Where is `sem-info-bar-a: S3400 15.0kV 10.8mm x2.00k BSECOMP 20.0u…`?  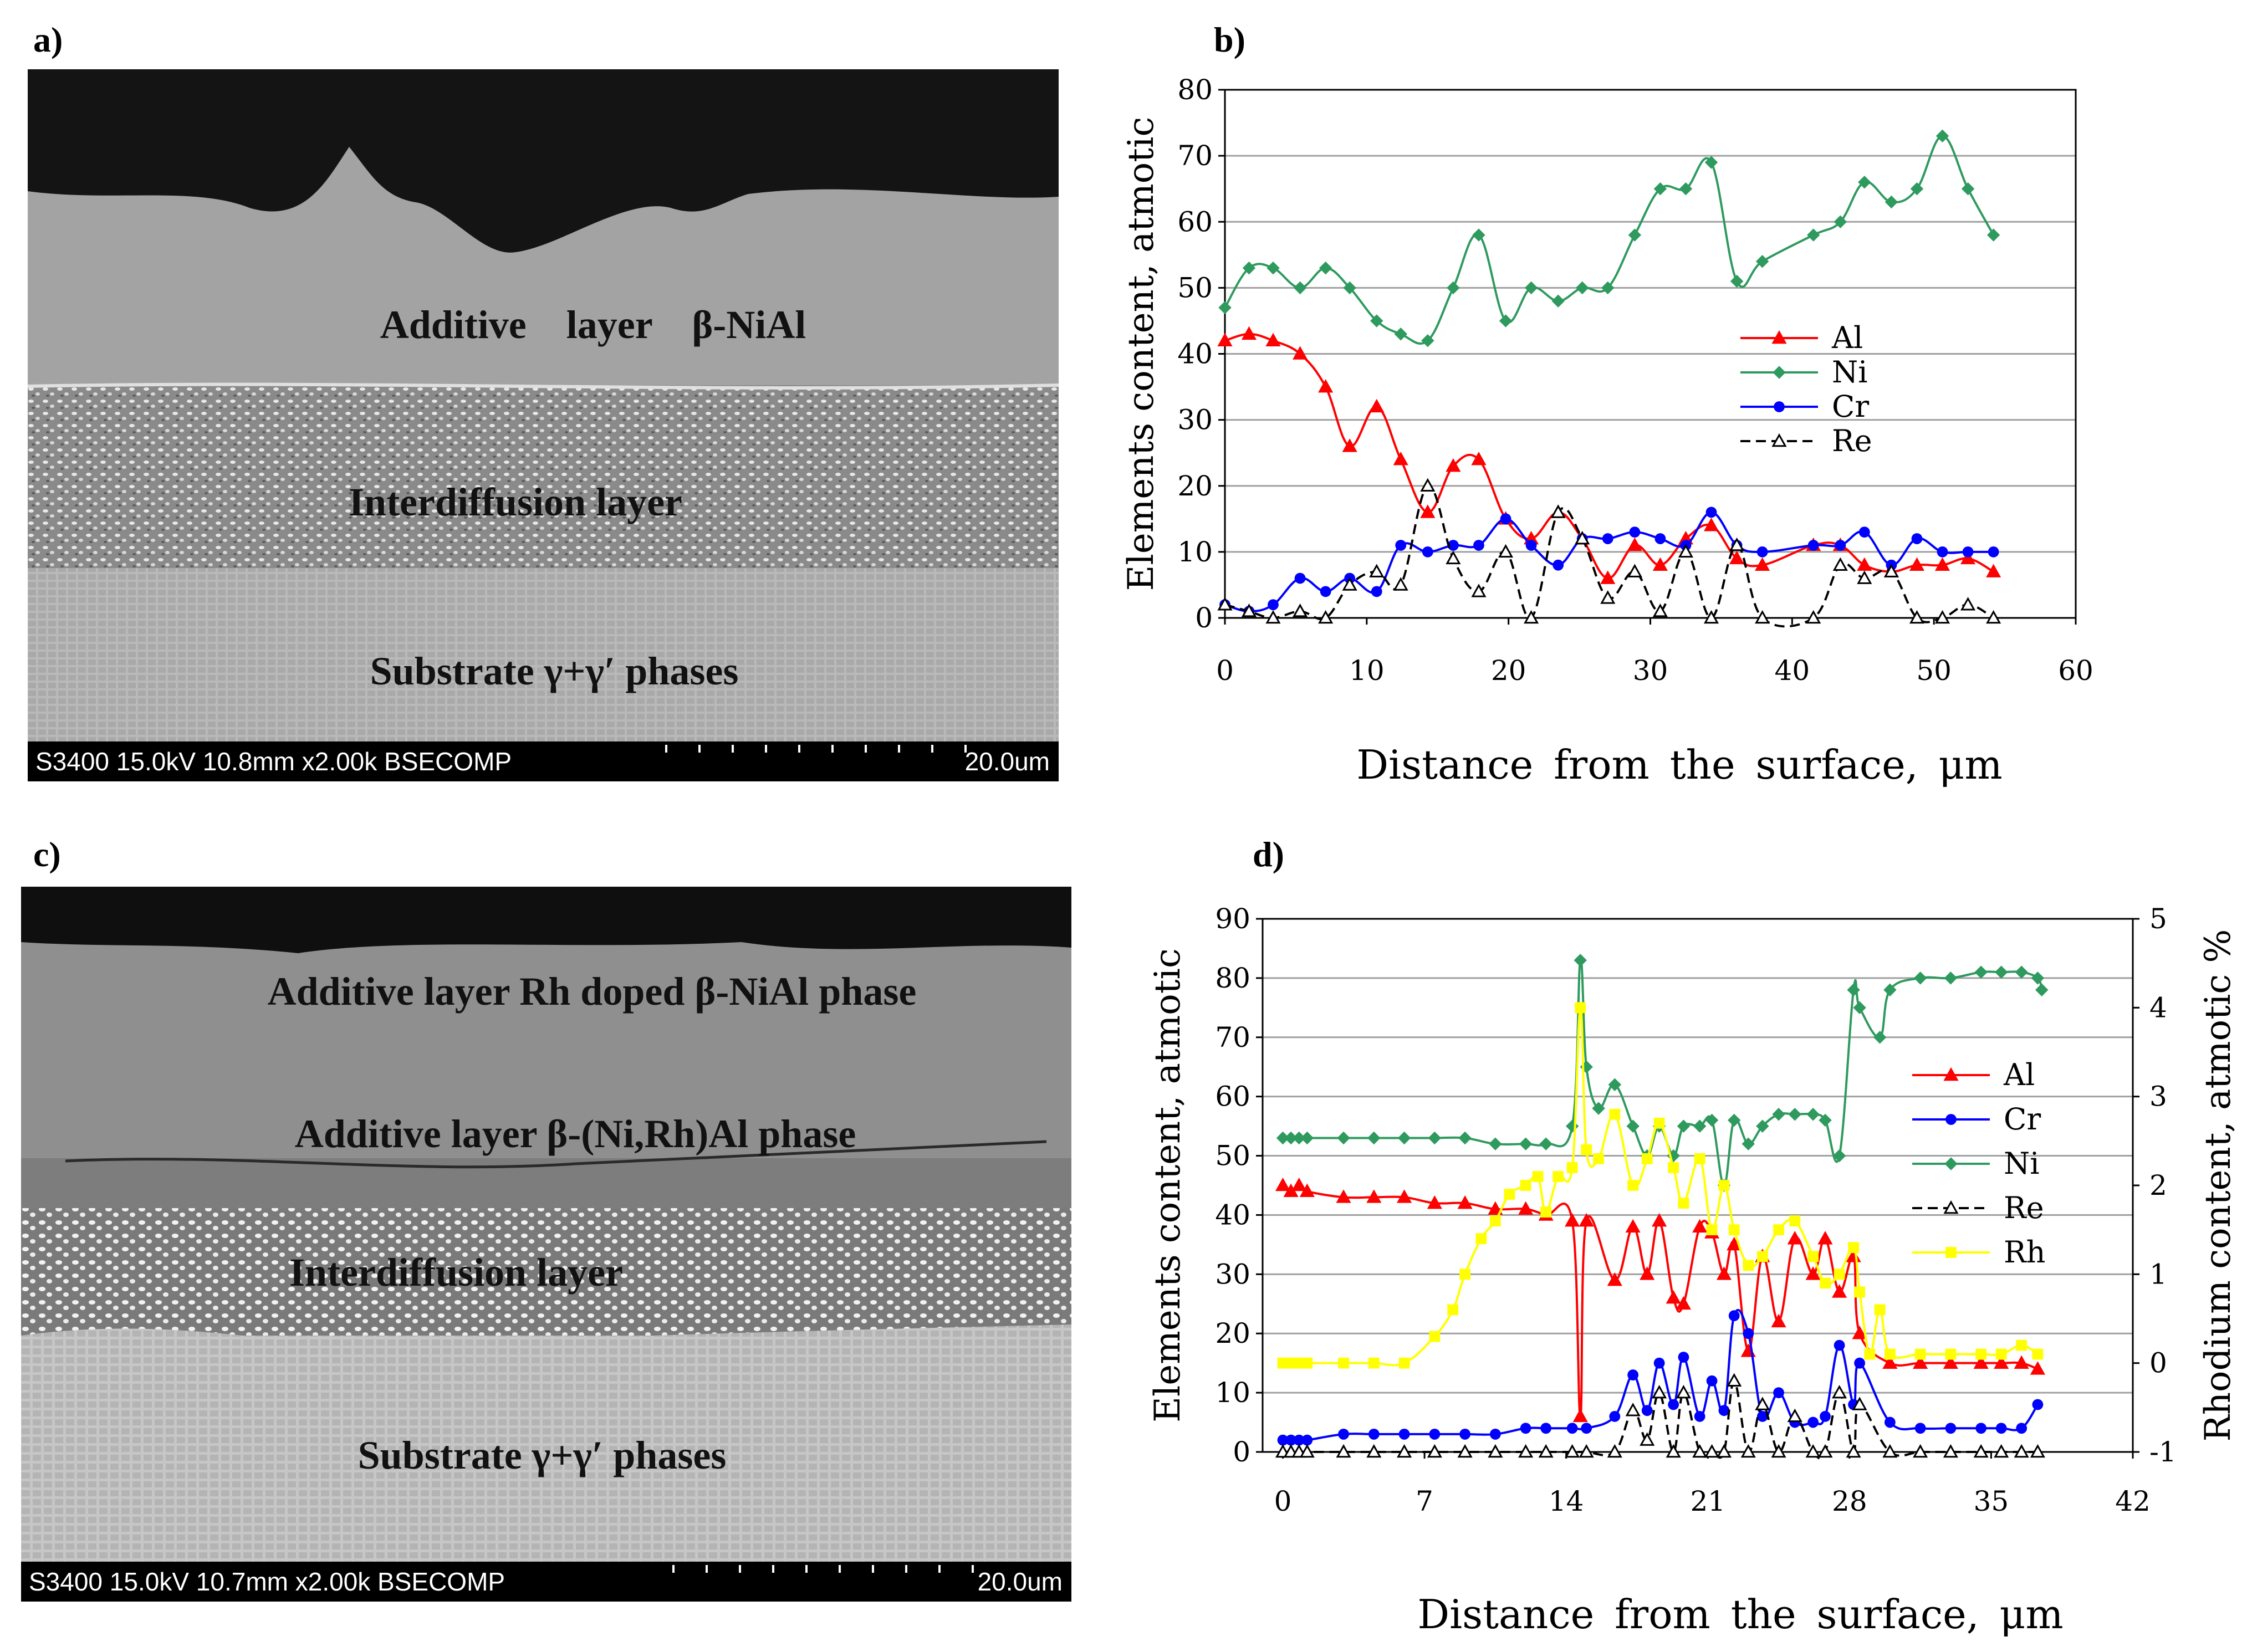
sem-info-bar-a: S3400 15.0kV 10.8mm x2.00k BSECOMP 20.0u… is located at coordinates (543, 761).